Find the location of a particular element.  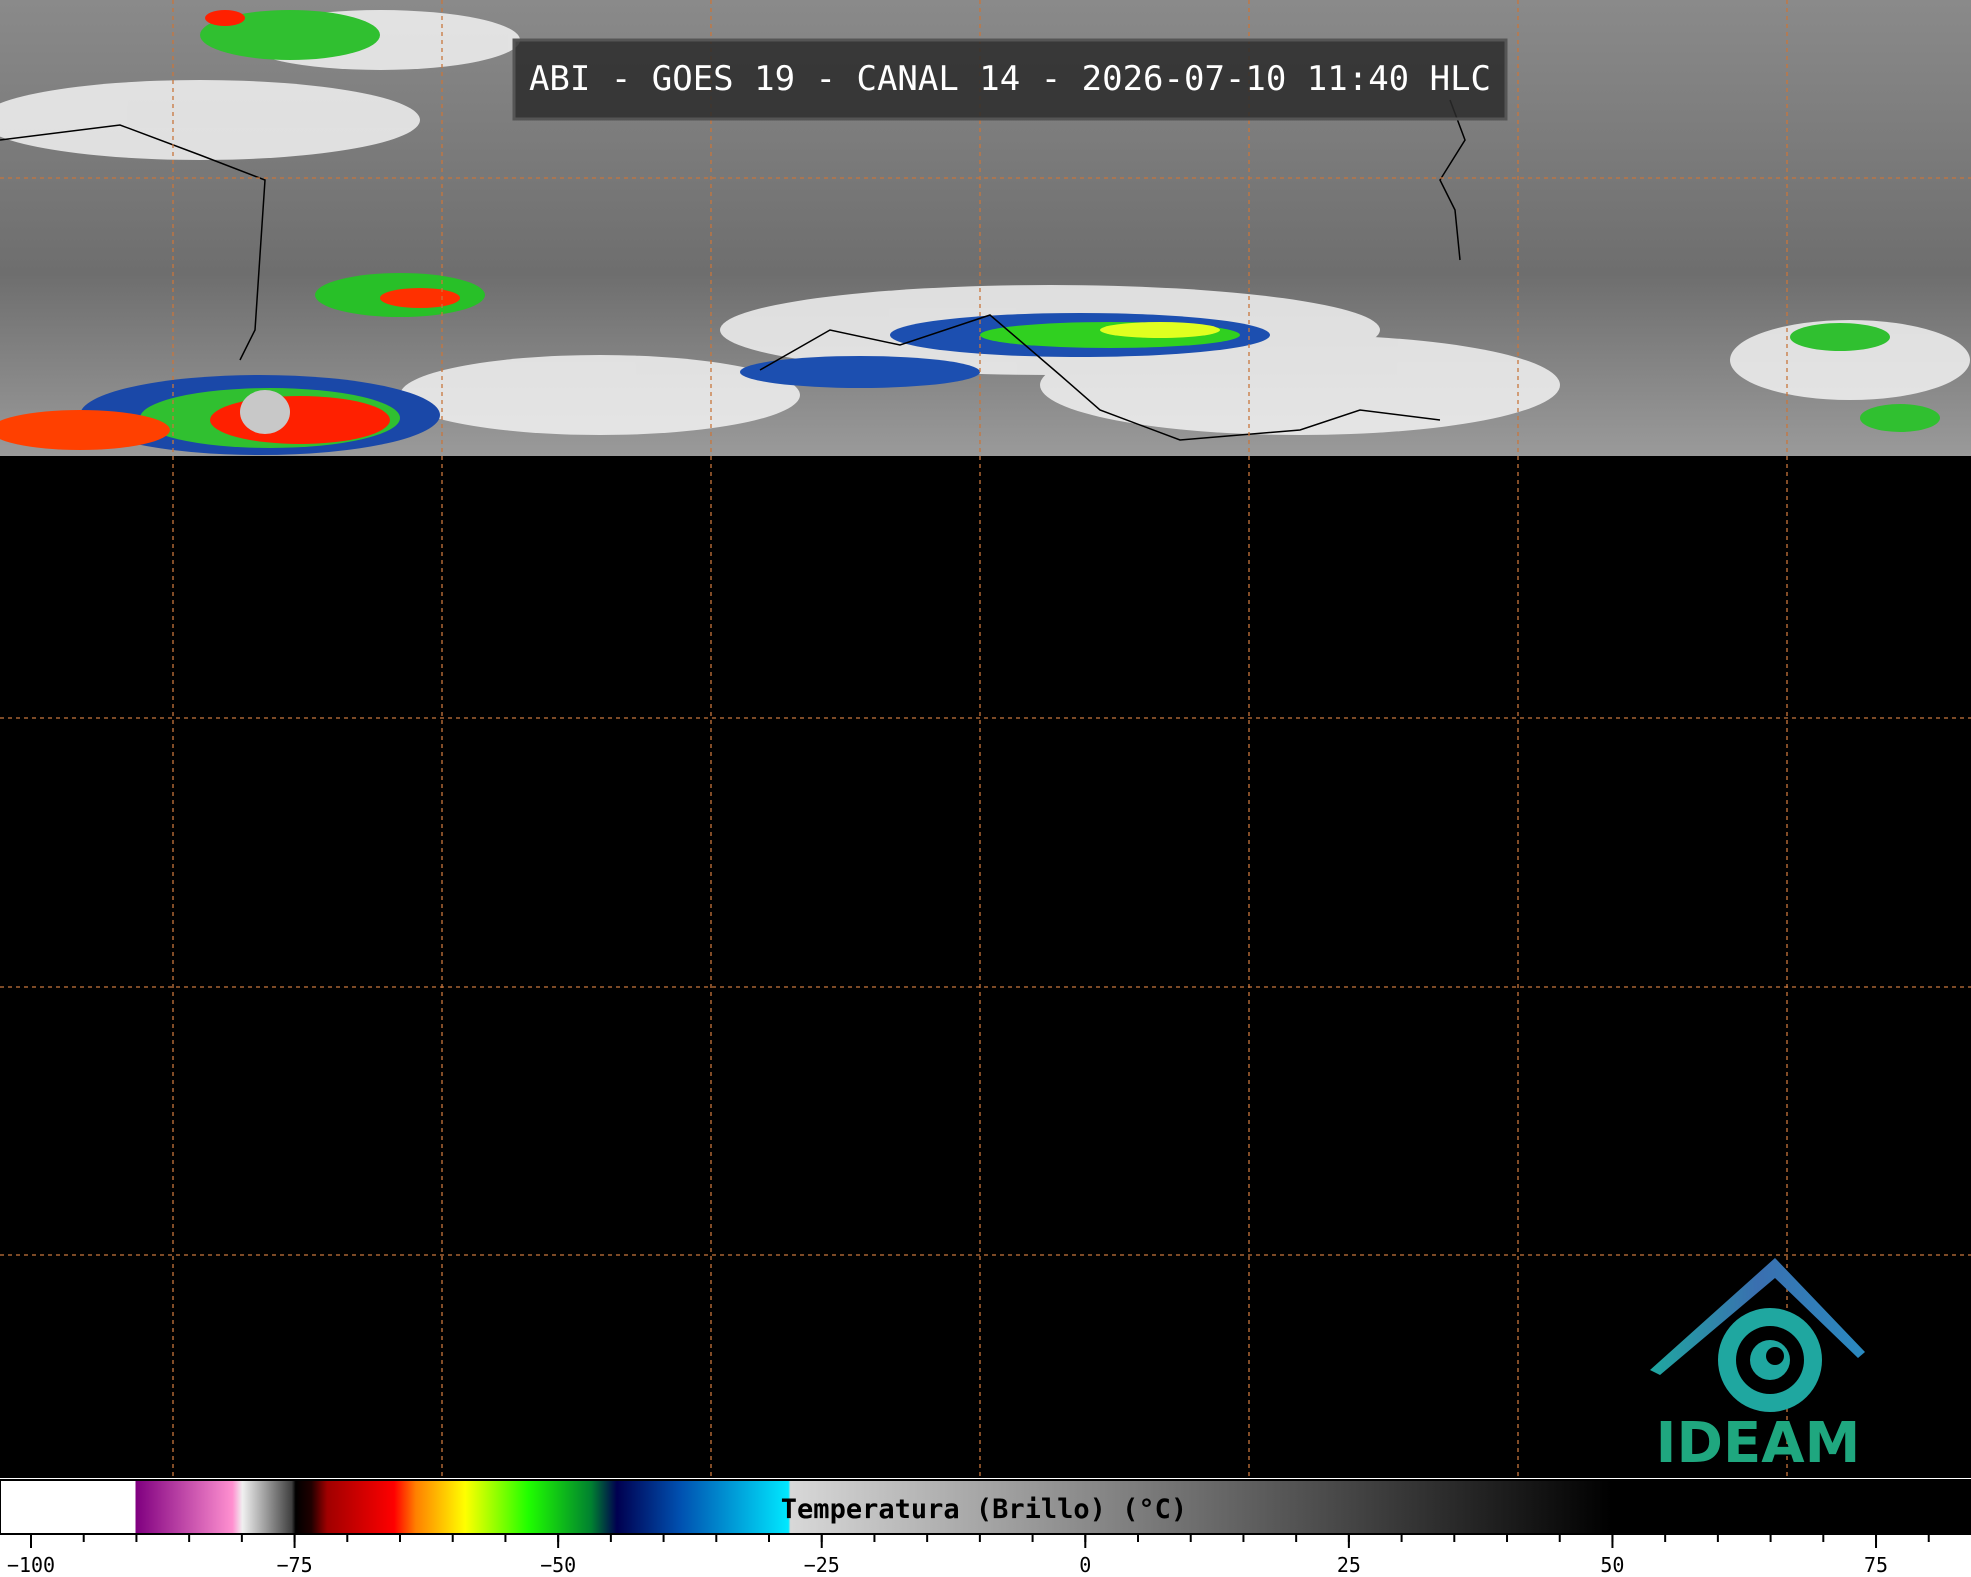

colorbar-tick-label: −25 is located at coordinates (822, 1565).